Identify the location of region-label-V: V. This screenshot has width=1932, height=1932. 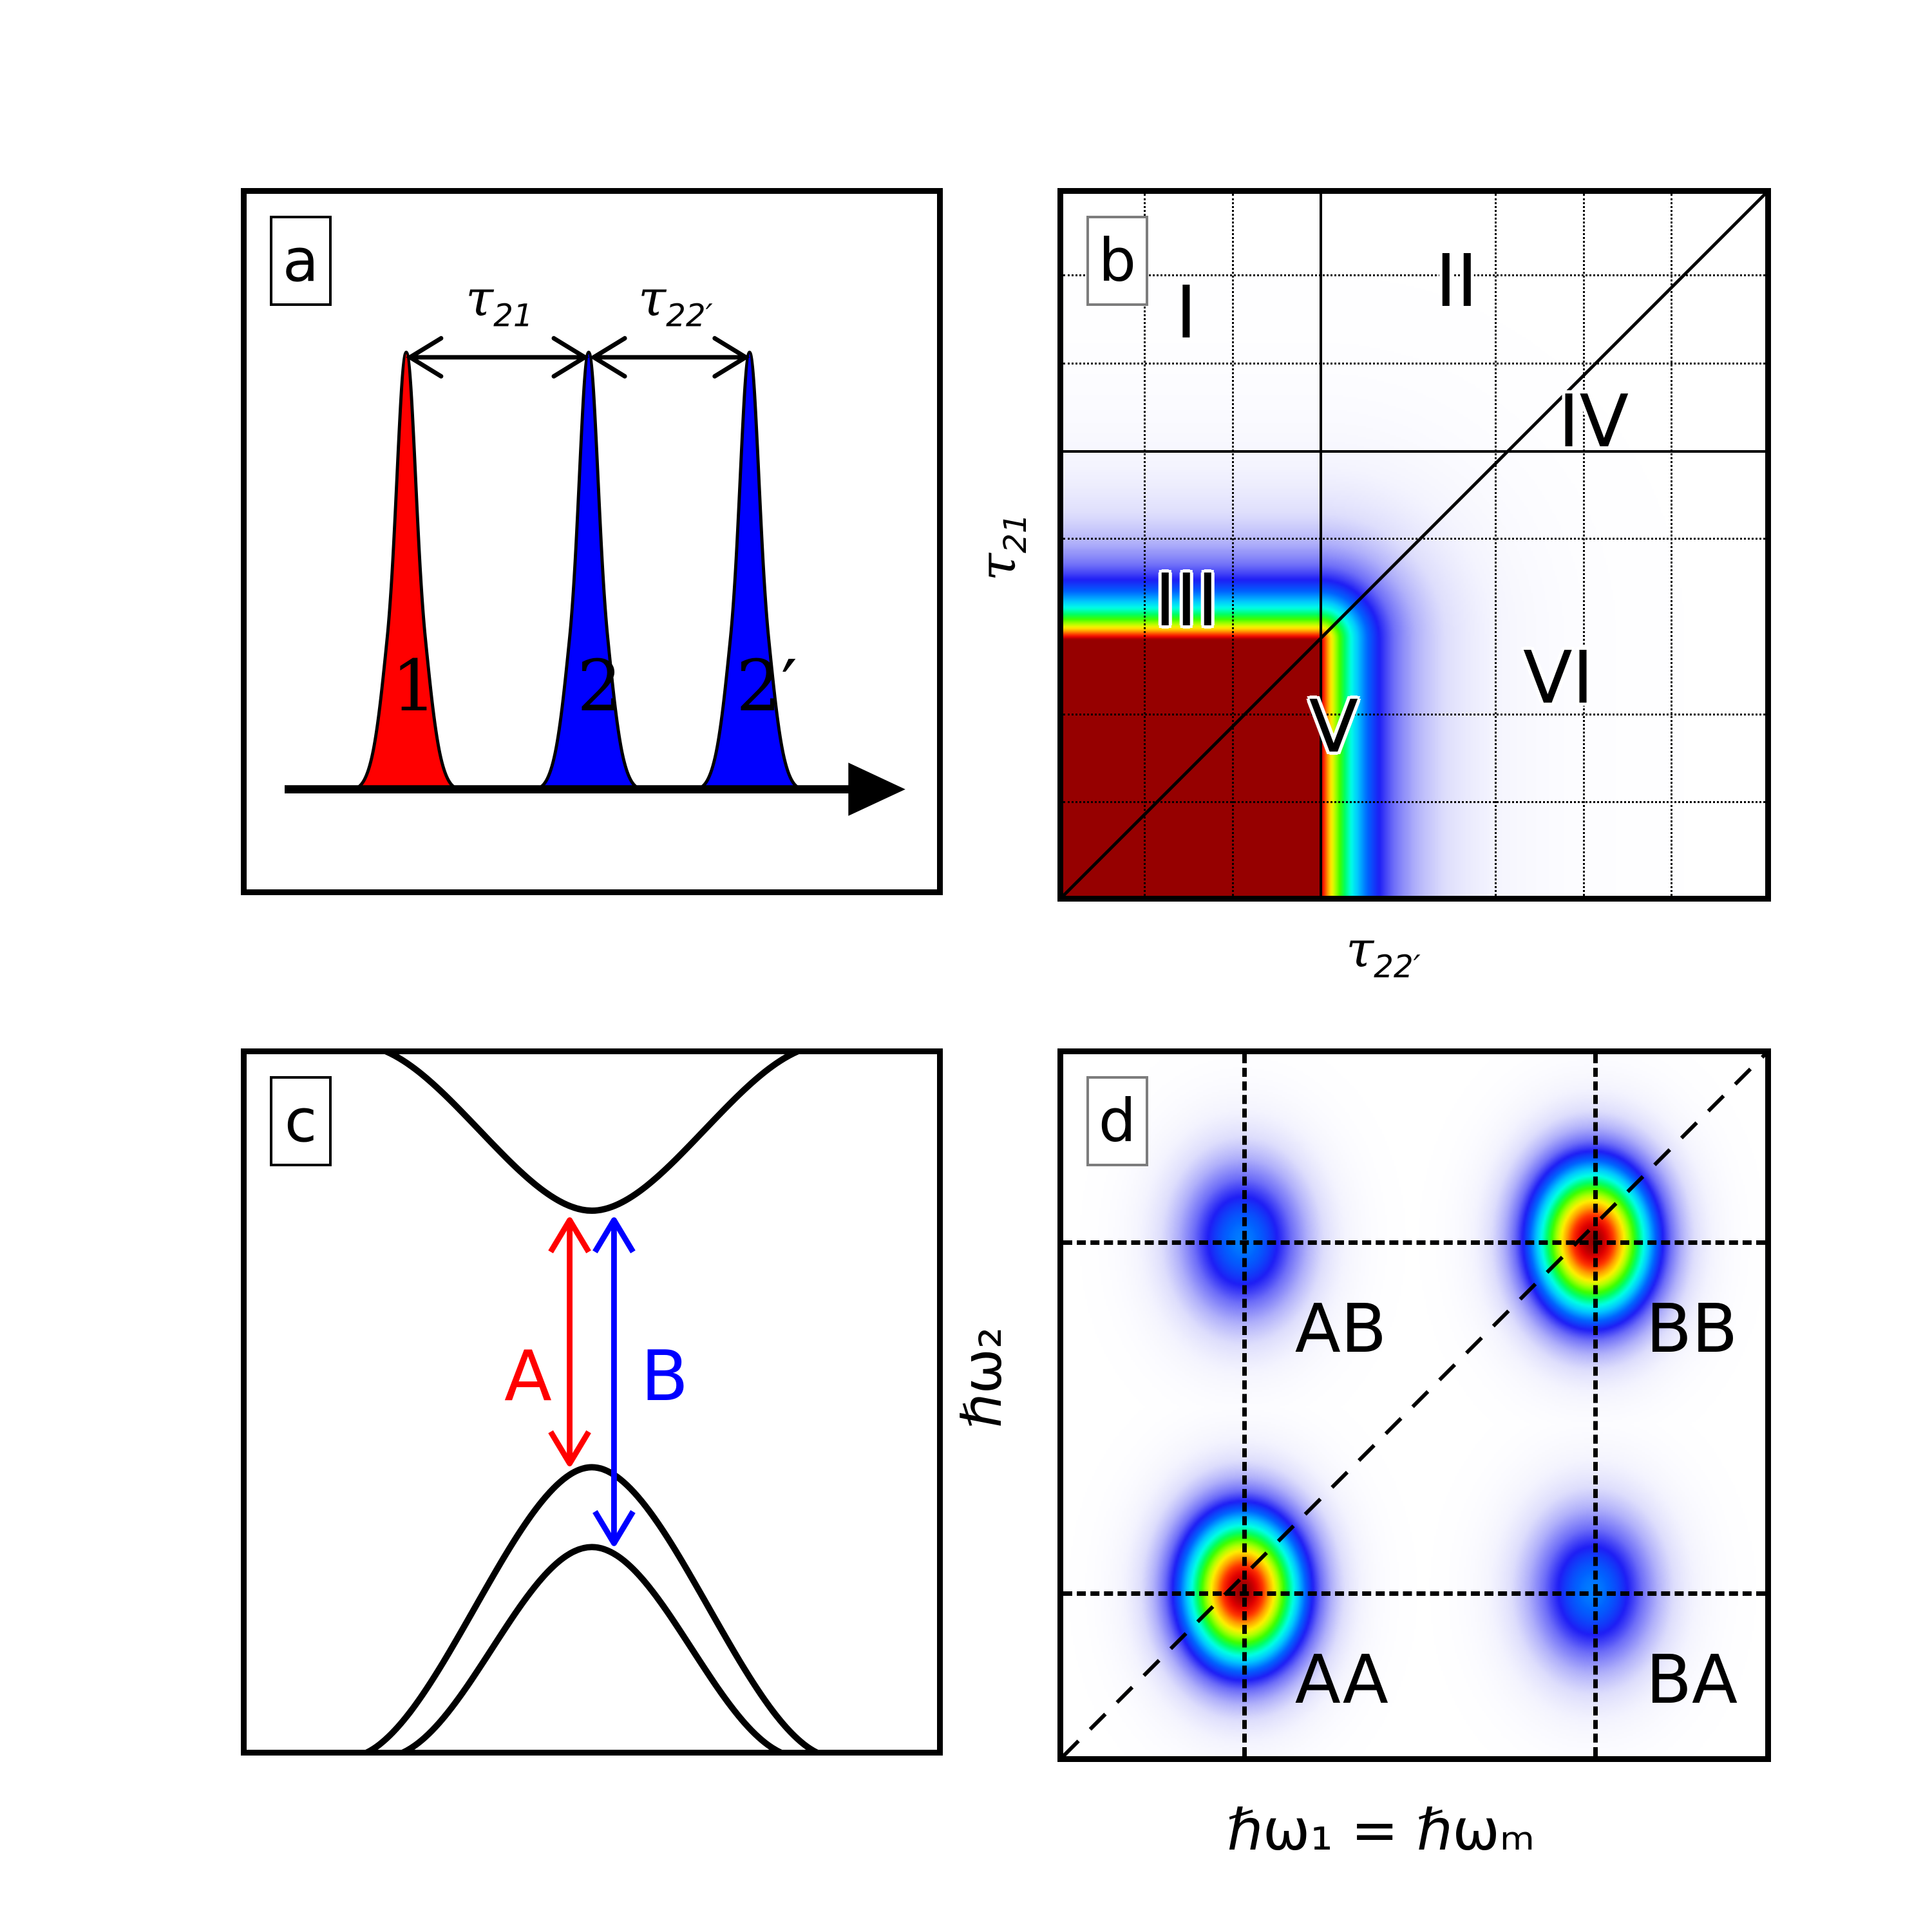
(1334, 727).